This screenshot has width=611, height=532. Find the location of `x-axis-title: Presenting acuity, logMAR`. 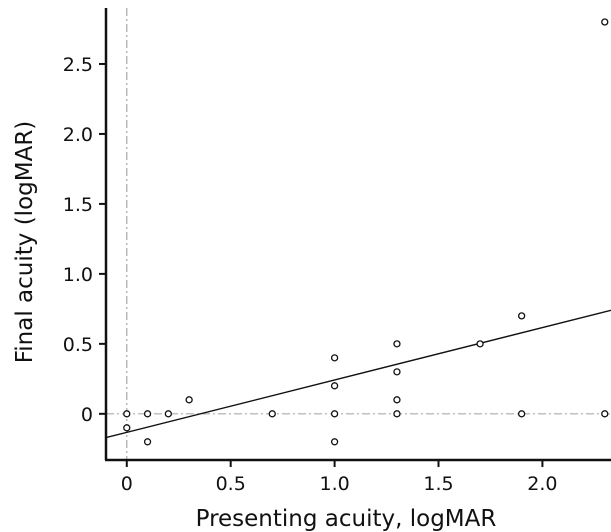

x-axis-title: Presenting acuity, logMAR is located at coordinates (346, 519).